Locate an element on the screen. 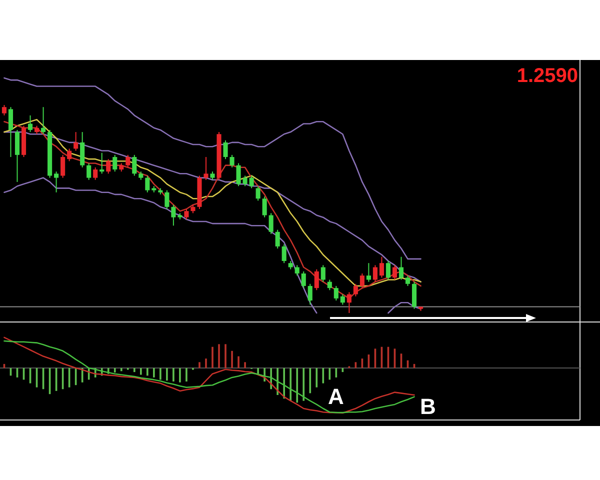 The image size is (600, 480). text: 1.2590 is located at coordinates (547, 76).